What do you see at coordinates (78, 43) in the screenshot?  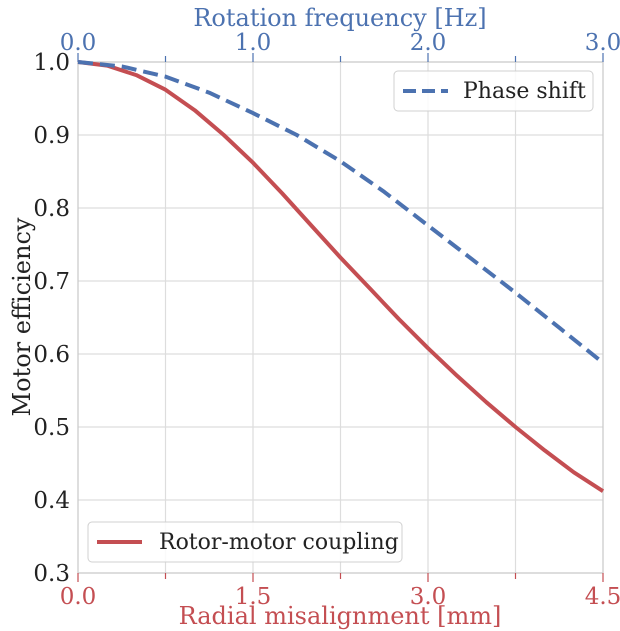 I see `top-tick-label-0: 0.0` at bounding box center [78, 43].